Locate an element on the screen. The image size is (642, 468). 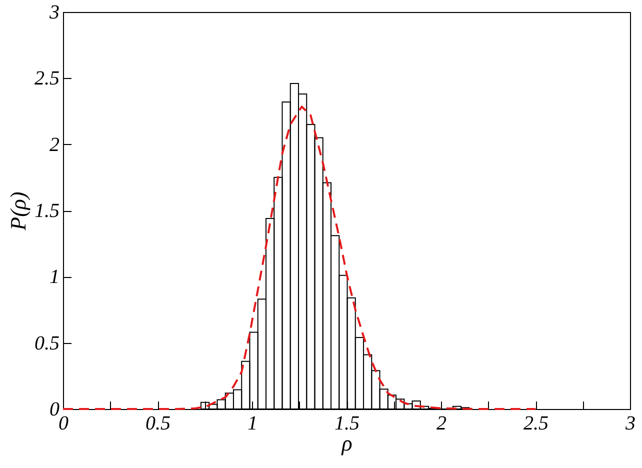
y-tick-label: 2 is located at coordinates (55, 145).